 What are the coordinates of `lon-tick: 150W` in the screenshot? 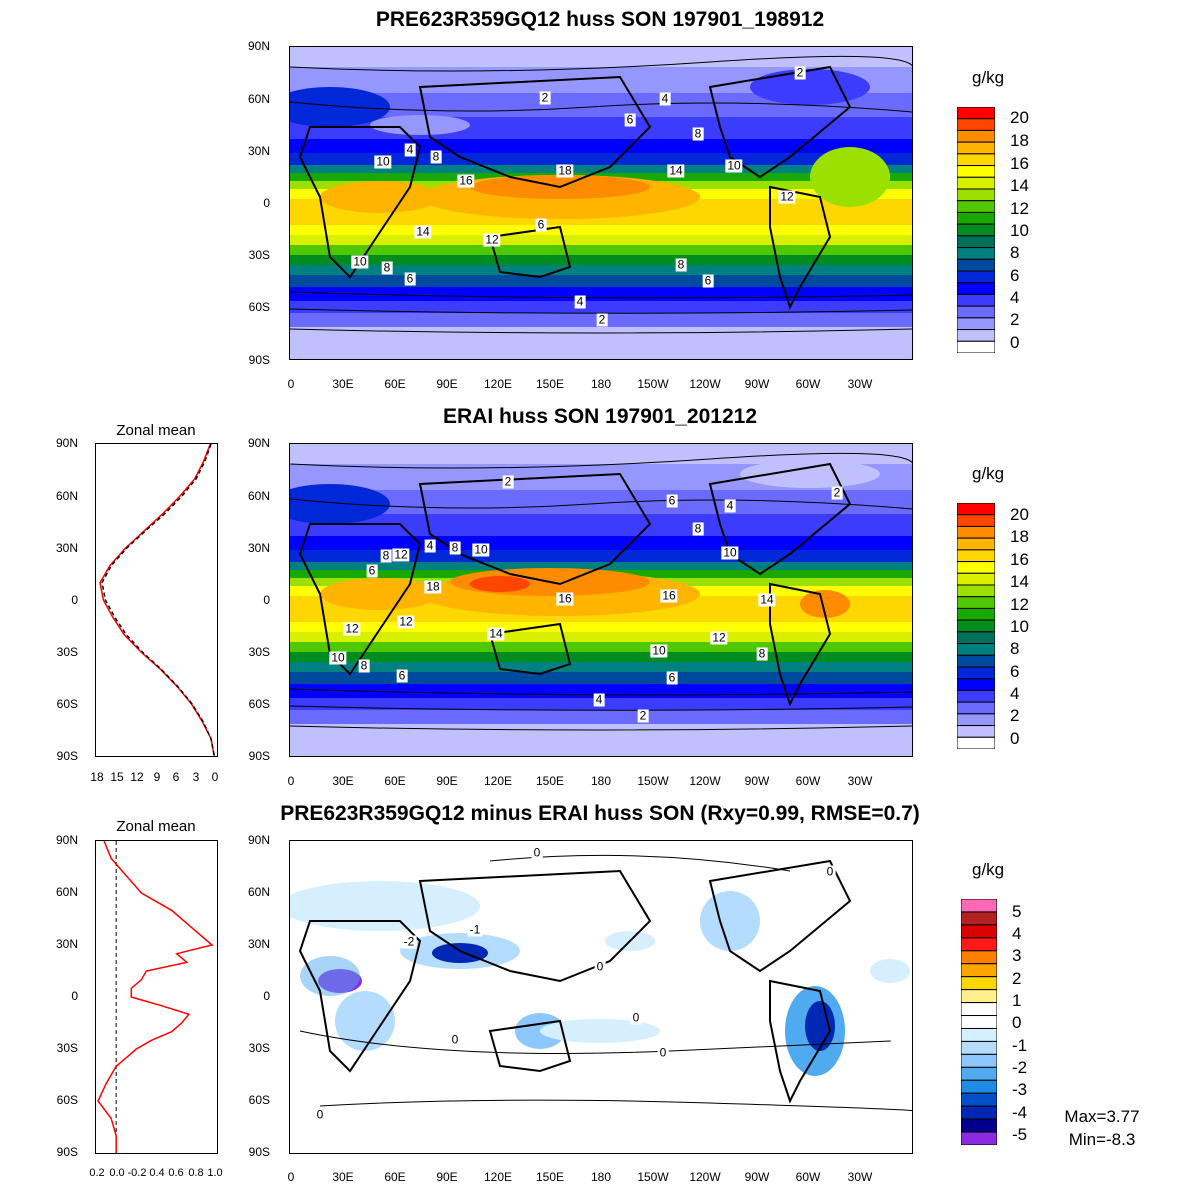 It's located at (653, 1177).